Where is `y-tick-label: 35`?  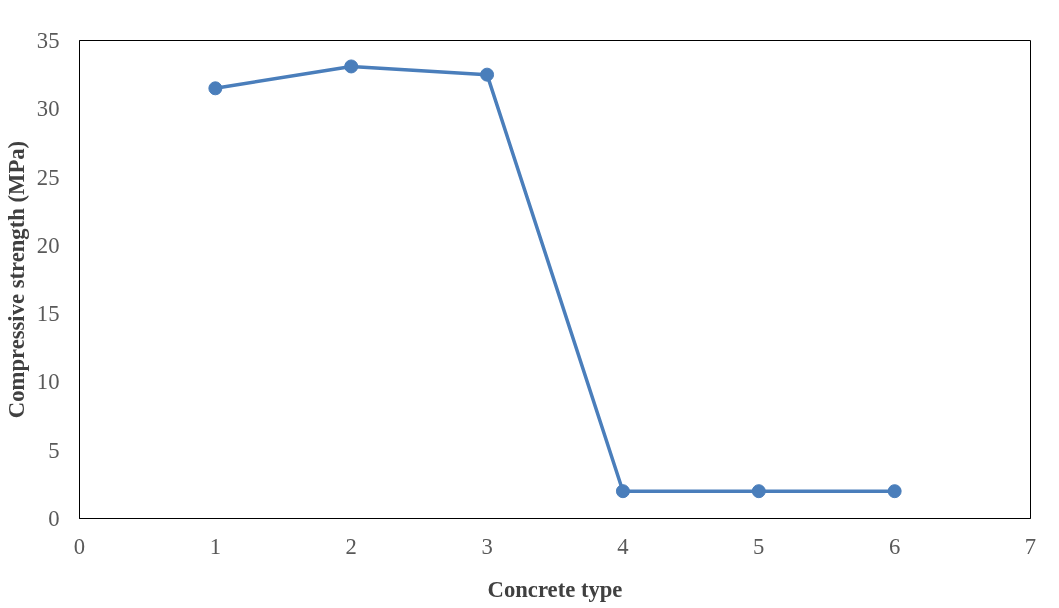
y-tick-label: 35 is located at coordinates (48, 40).